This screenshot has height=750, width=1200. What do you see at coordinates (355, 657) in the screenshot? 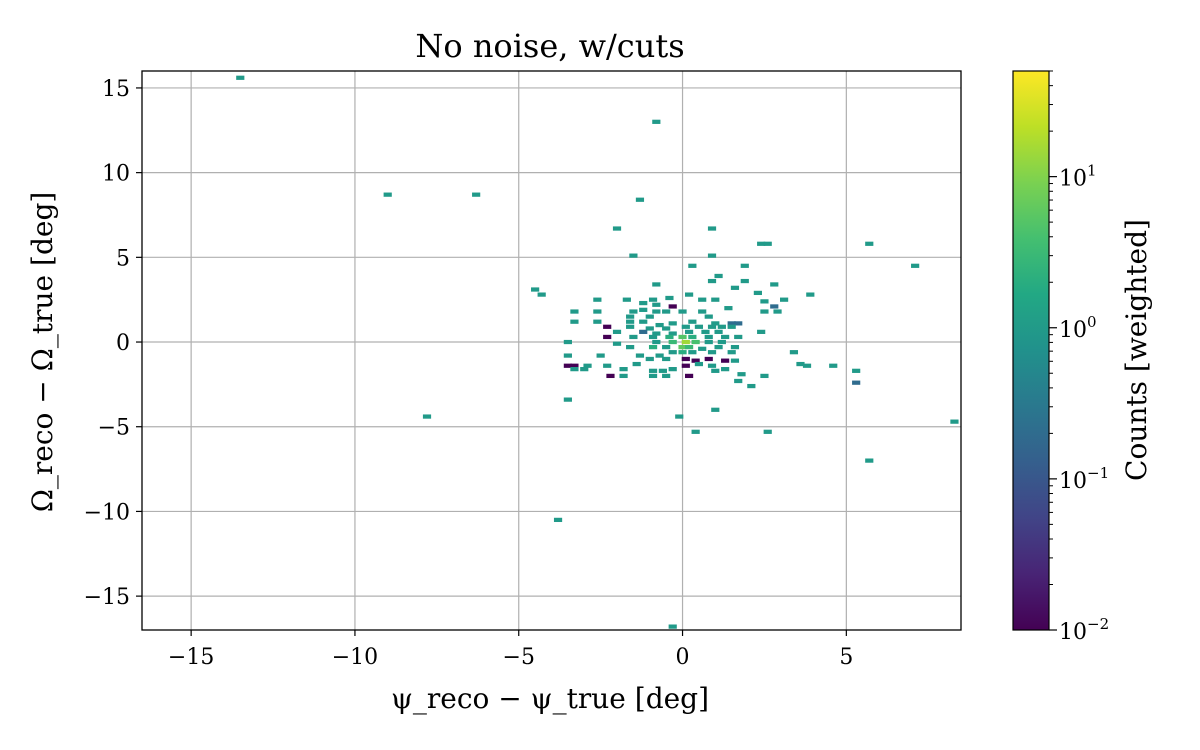
I see `x-tick-label: −10` at bounding box center [355, 657].